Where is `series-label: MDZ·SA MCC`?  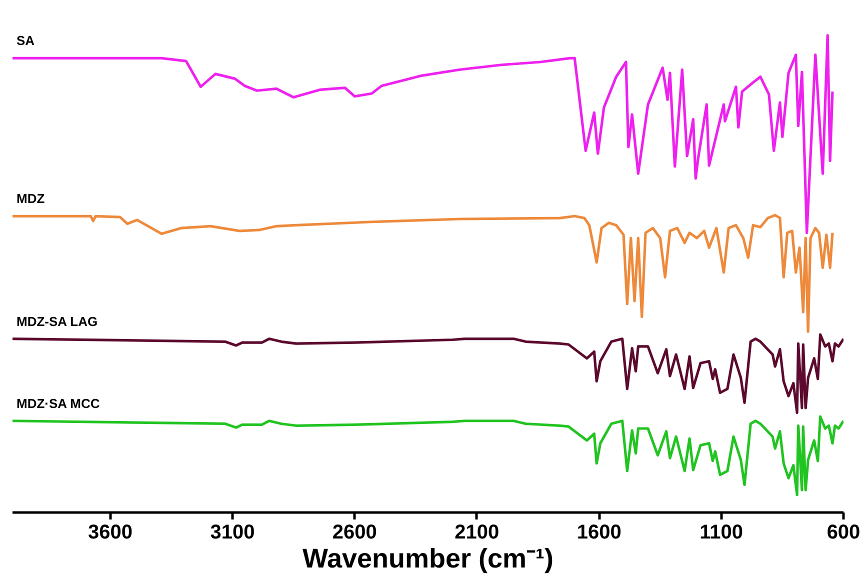 series-label: MDZ·SA MCC is located at coordinates (58, 403).